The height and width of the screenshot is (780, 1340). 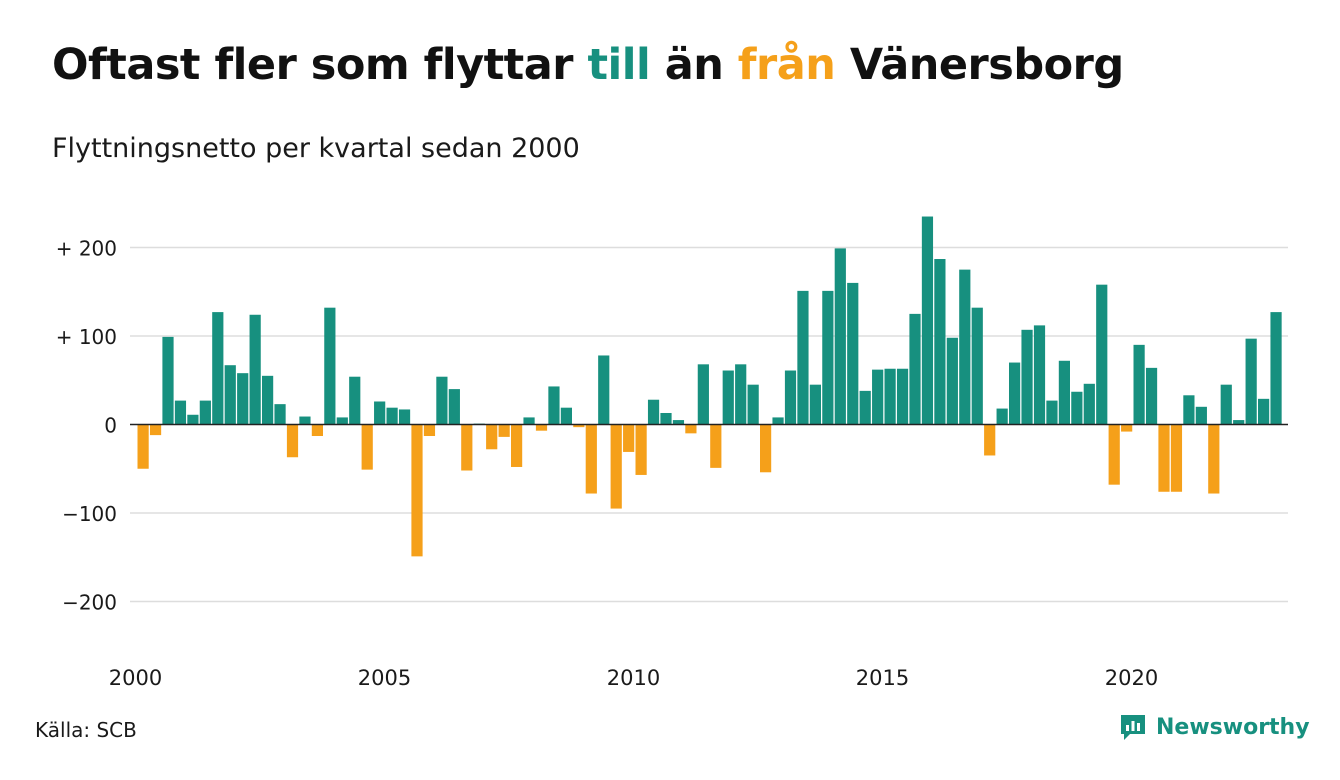 What do you see at coordinates (882, 678) in the screenshot?
I see `x-tick-label: 2015` at bounding box center [882, 678].